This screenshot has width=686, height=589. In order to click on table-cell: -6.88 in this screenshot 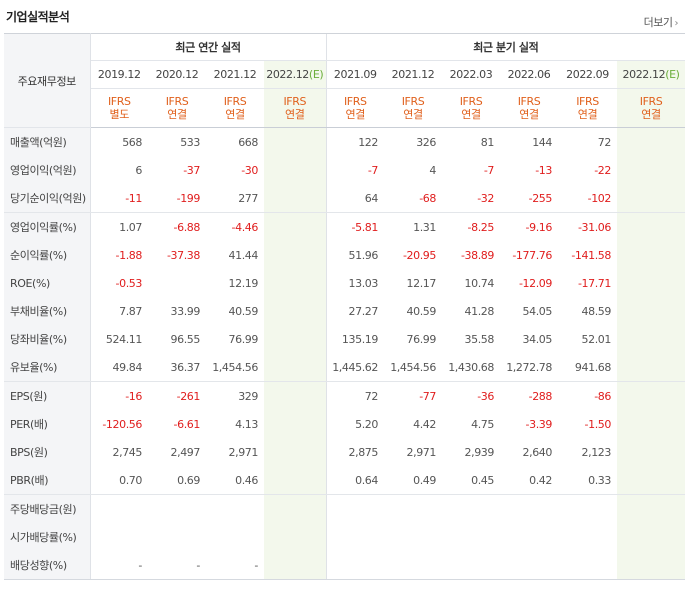, I will do `click(187, 227)`.